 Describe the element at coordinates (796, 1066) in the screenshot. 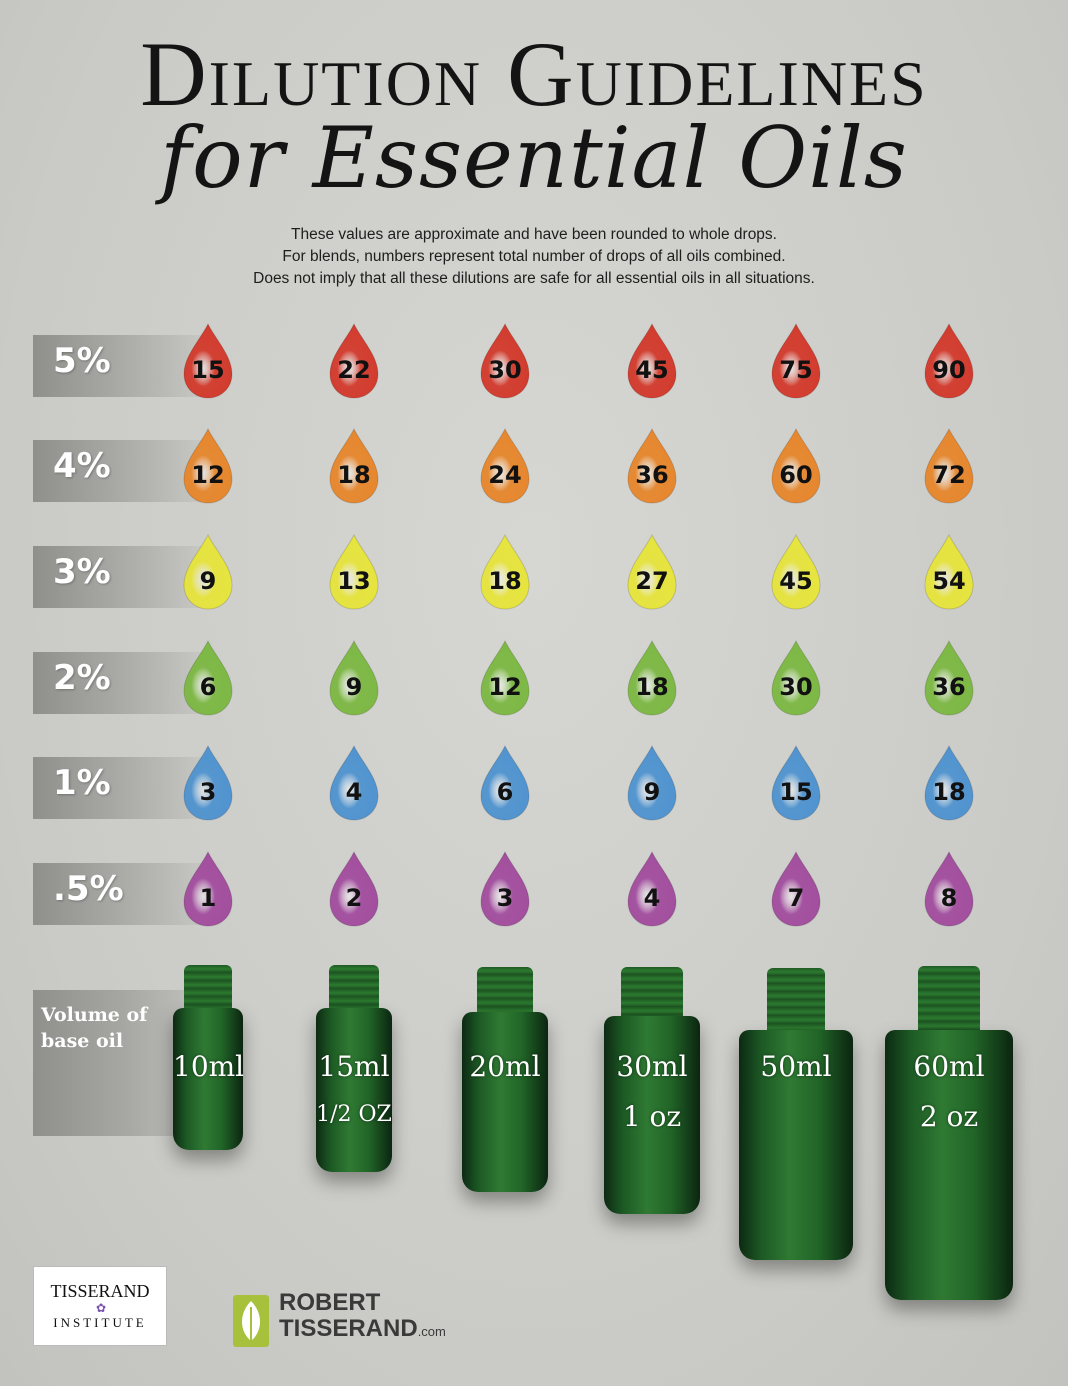

I see `bottle-volume-ml: 50ml` at that location.